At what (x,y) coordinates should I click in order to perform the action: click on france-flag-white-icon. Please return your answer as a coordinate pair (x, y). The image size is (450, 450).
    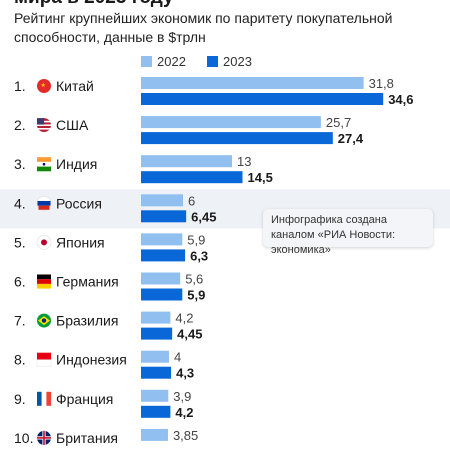
    Looking at the image, I should click on (44, 398).